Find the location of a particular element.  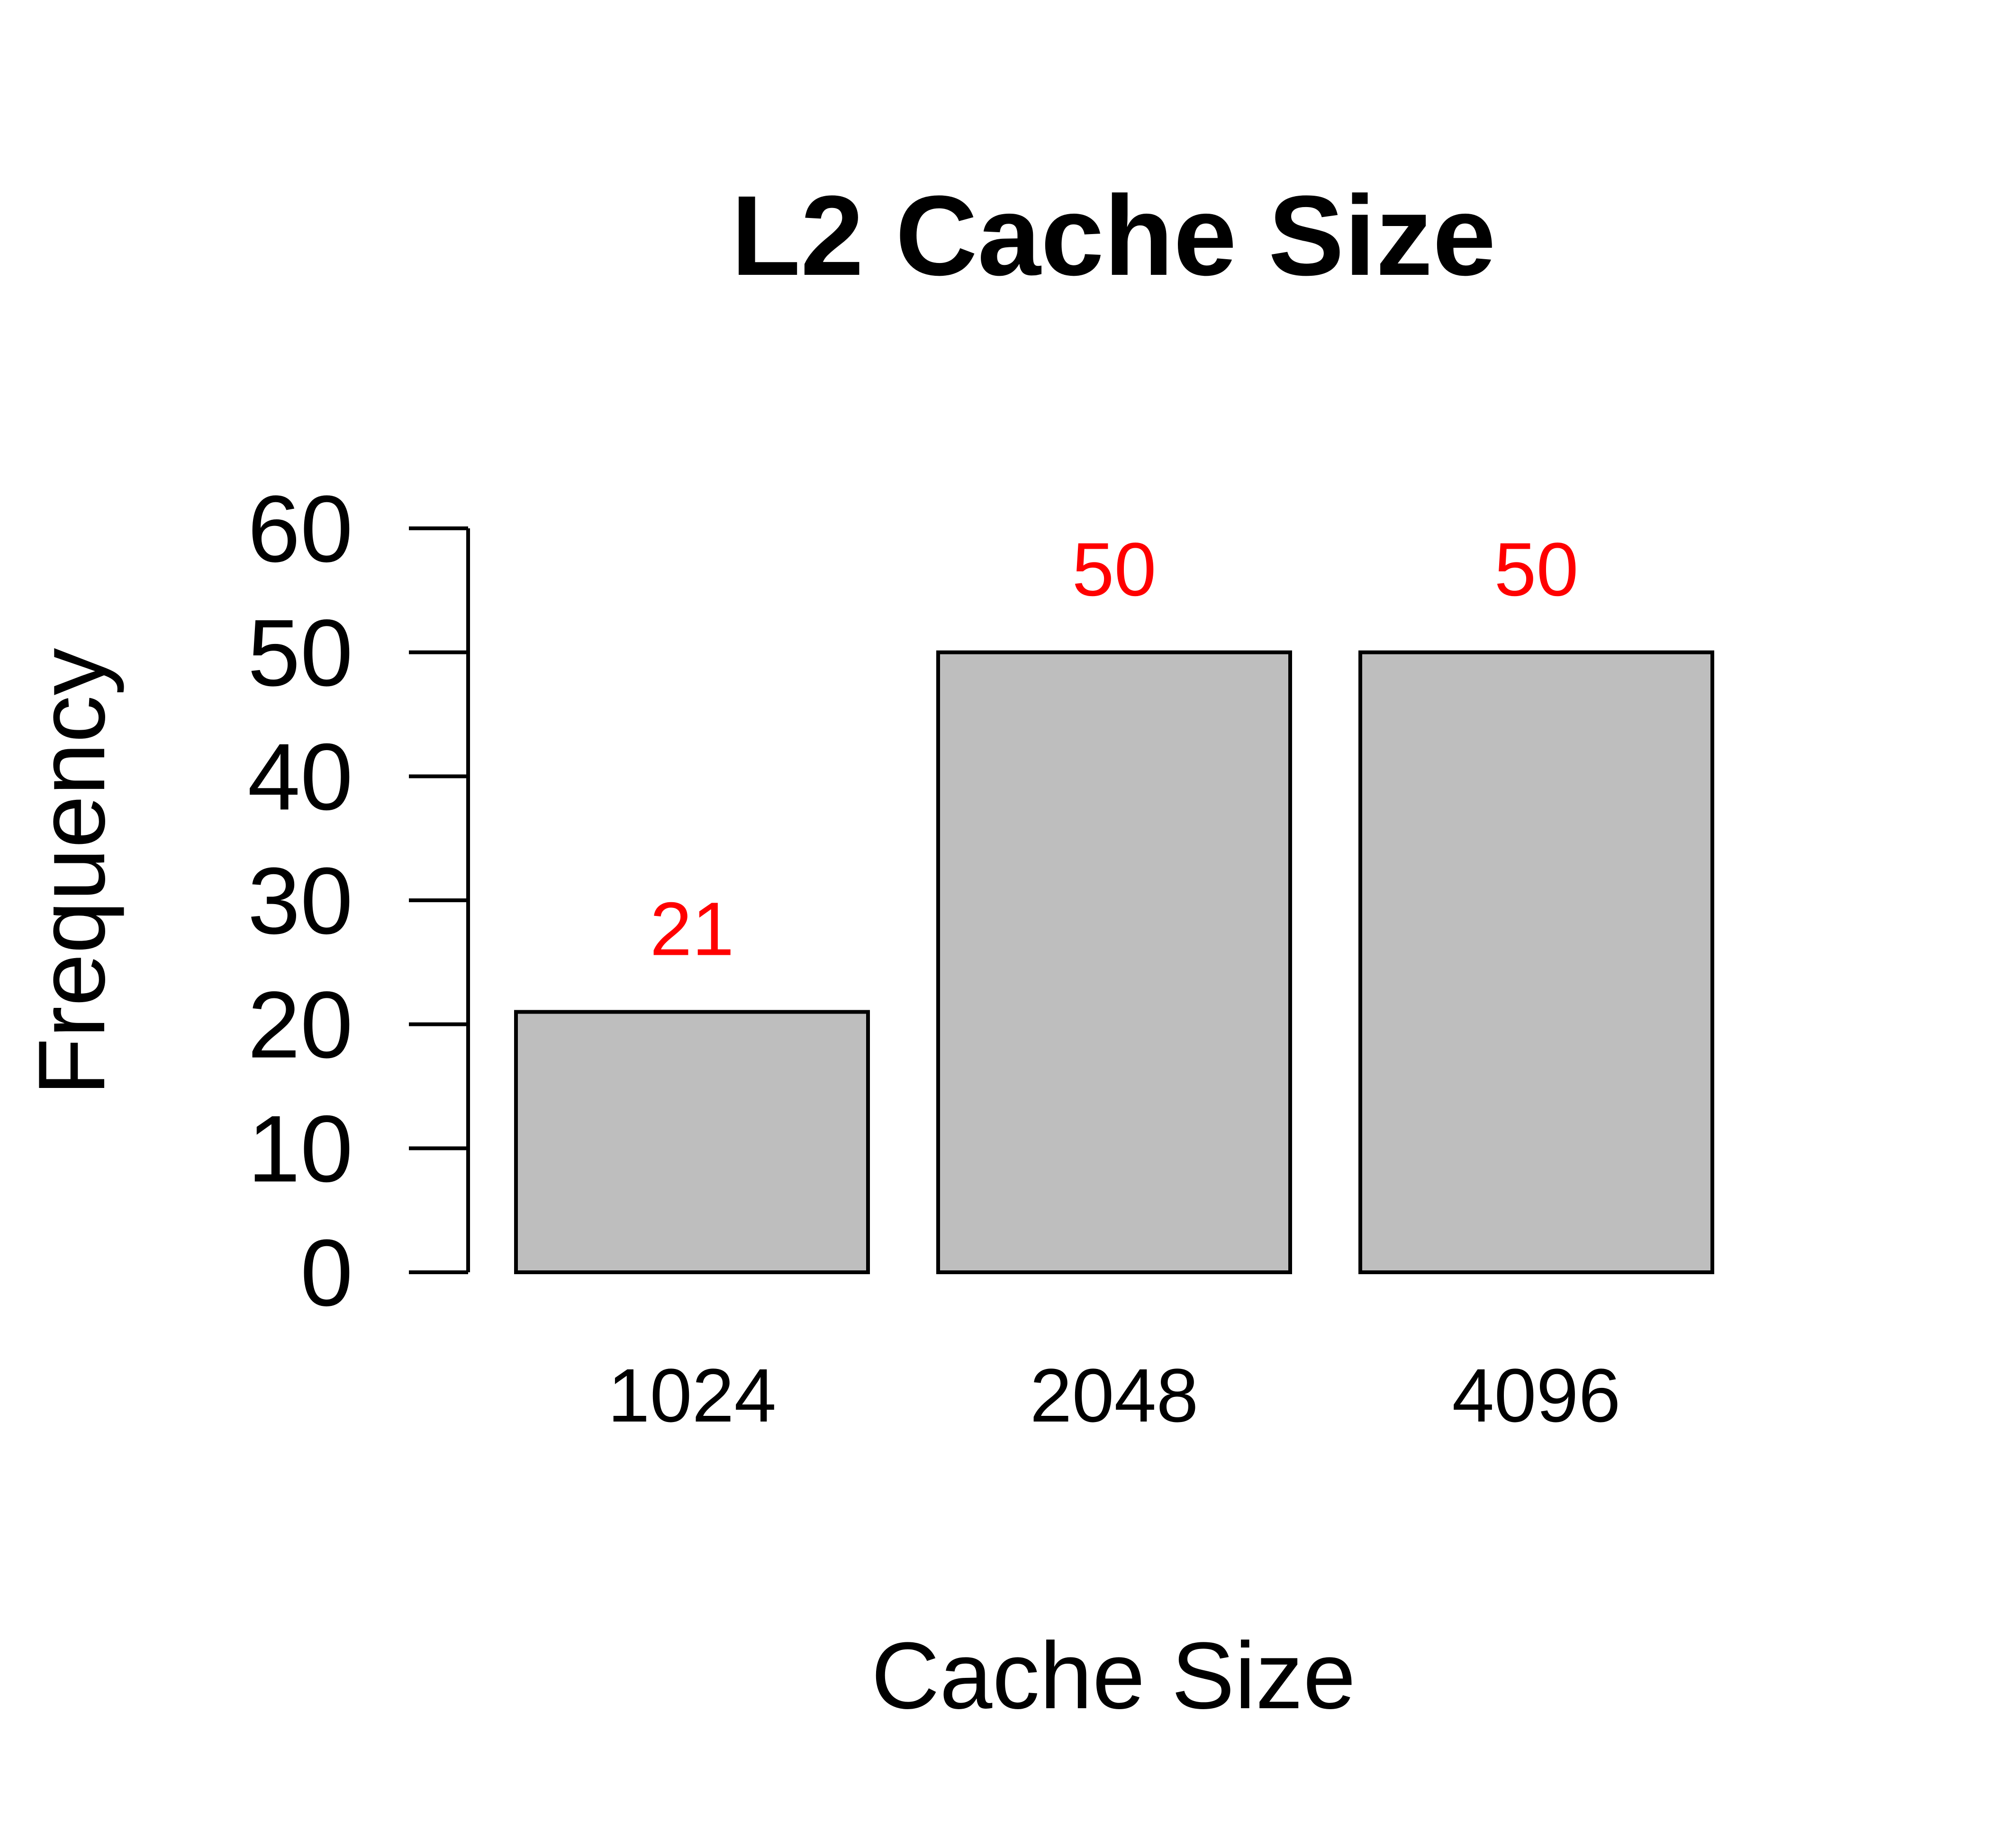

y-tick-label: 20 is located at coordinates (300, 1025).